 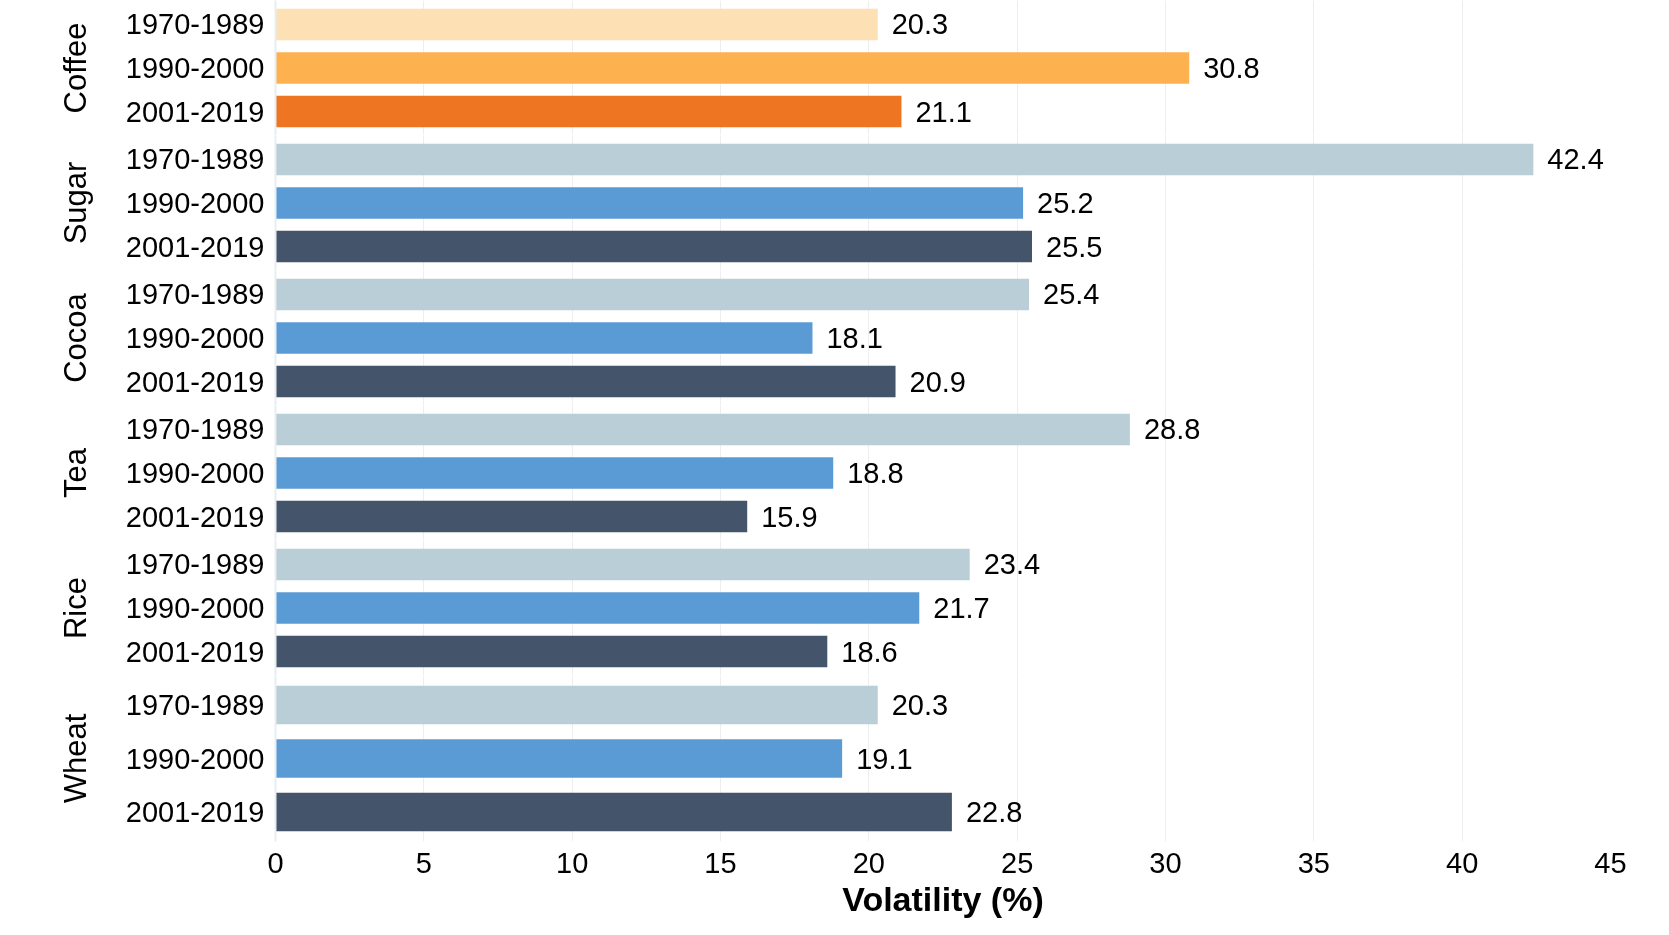 What do you see at coordinates (869, 651) in the screenshot?
I see `data-label: 18.6` at bounding box center [869, 651].